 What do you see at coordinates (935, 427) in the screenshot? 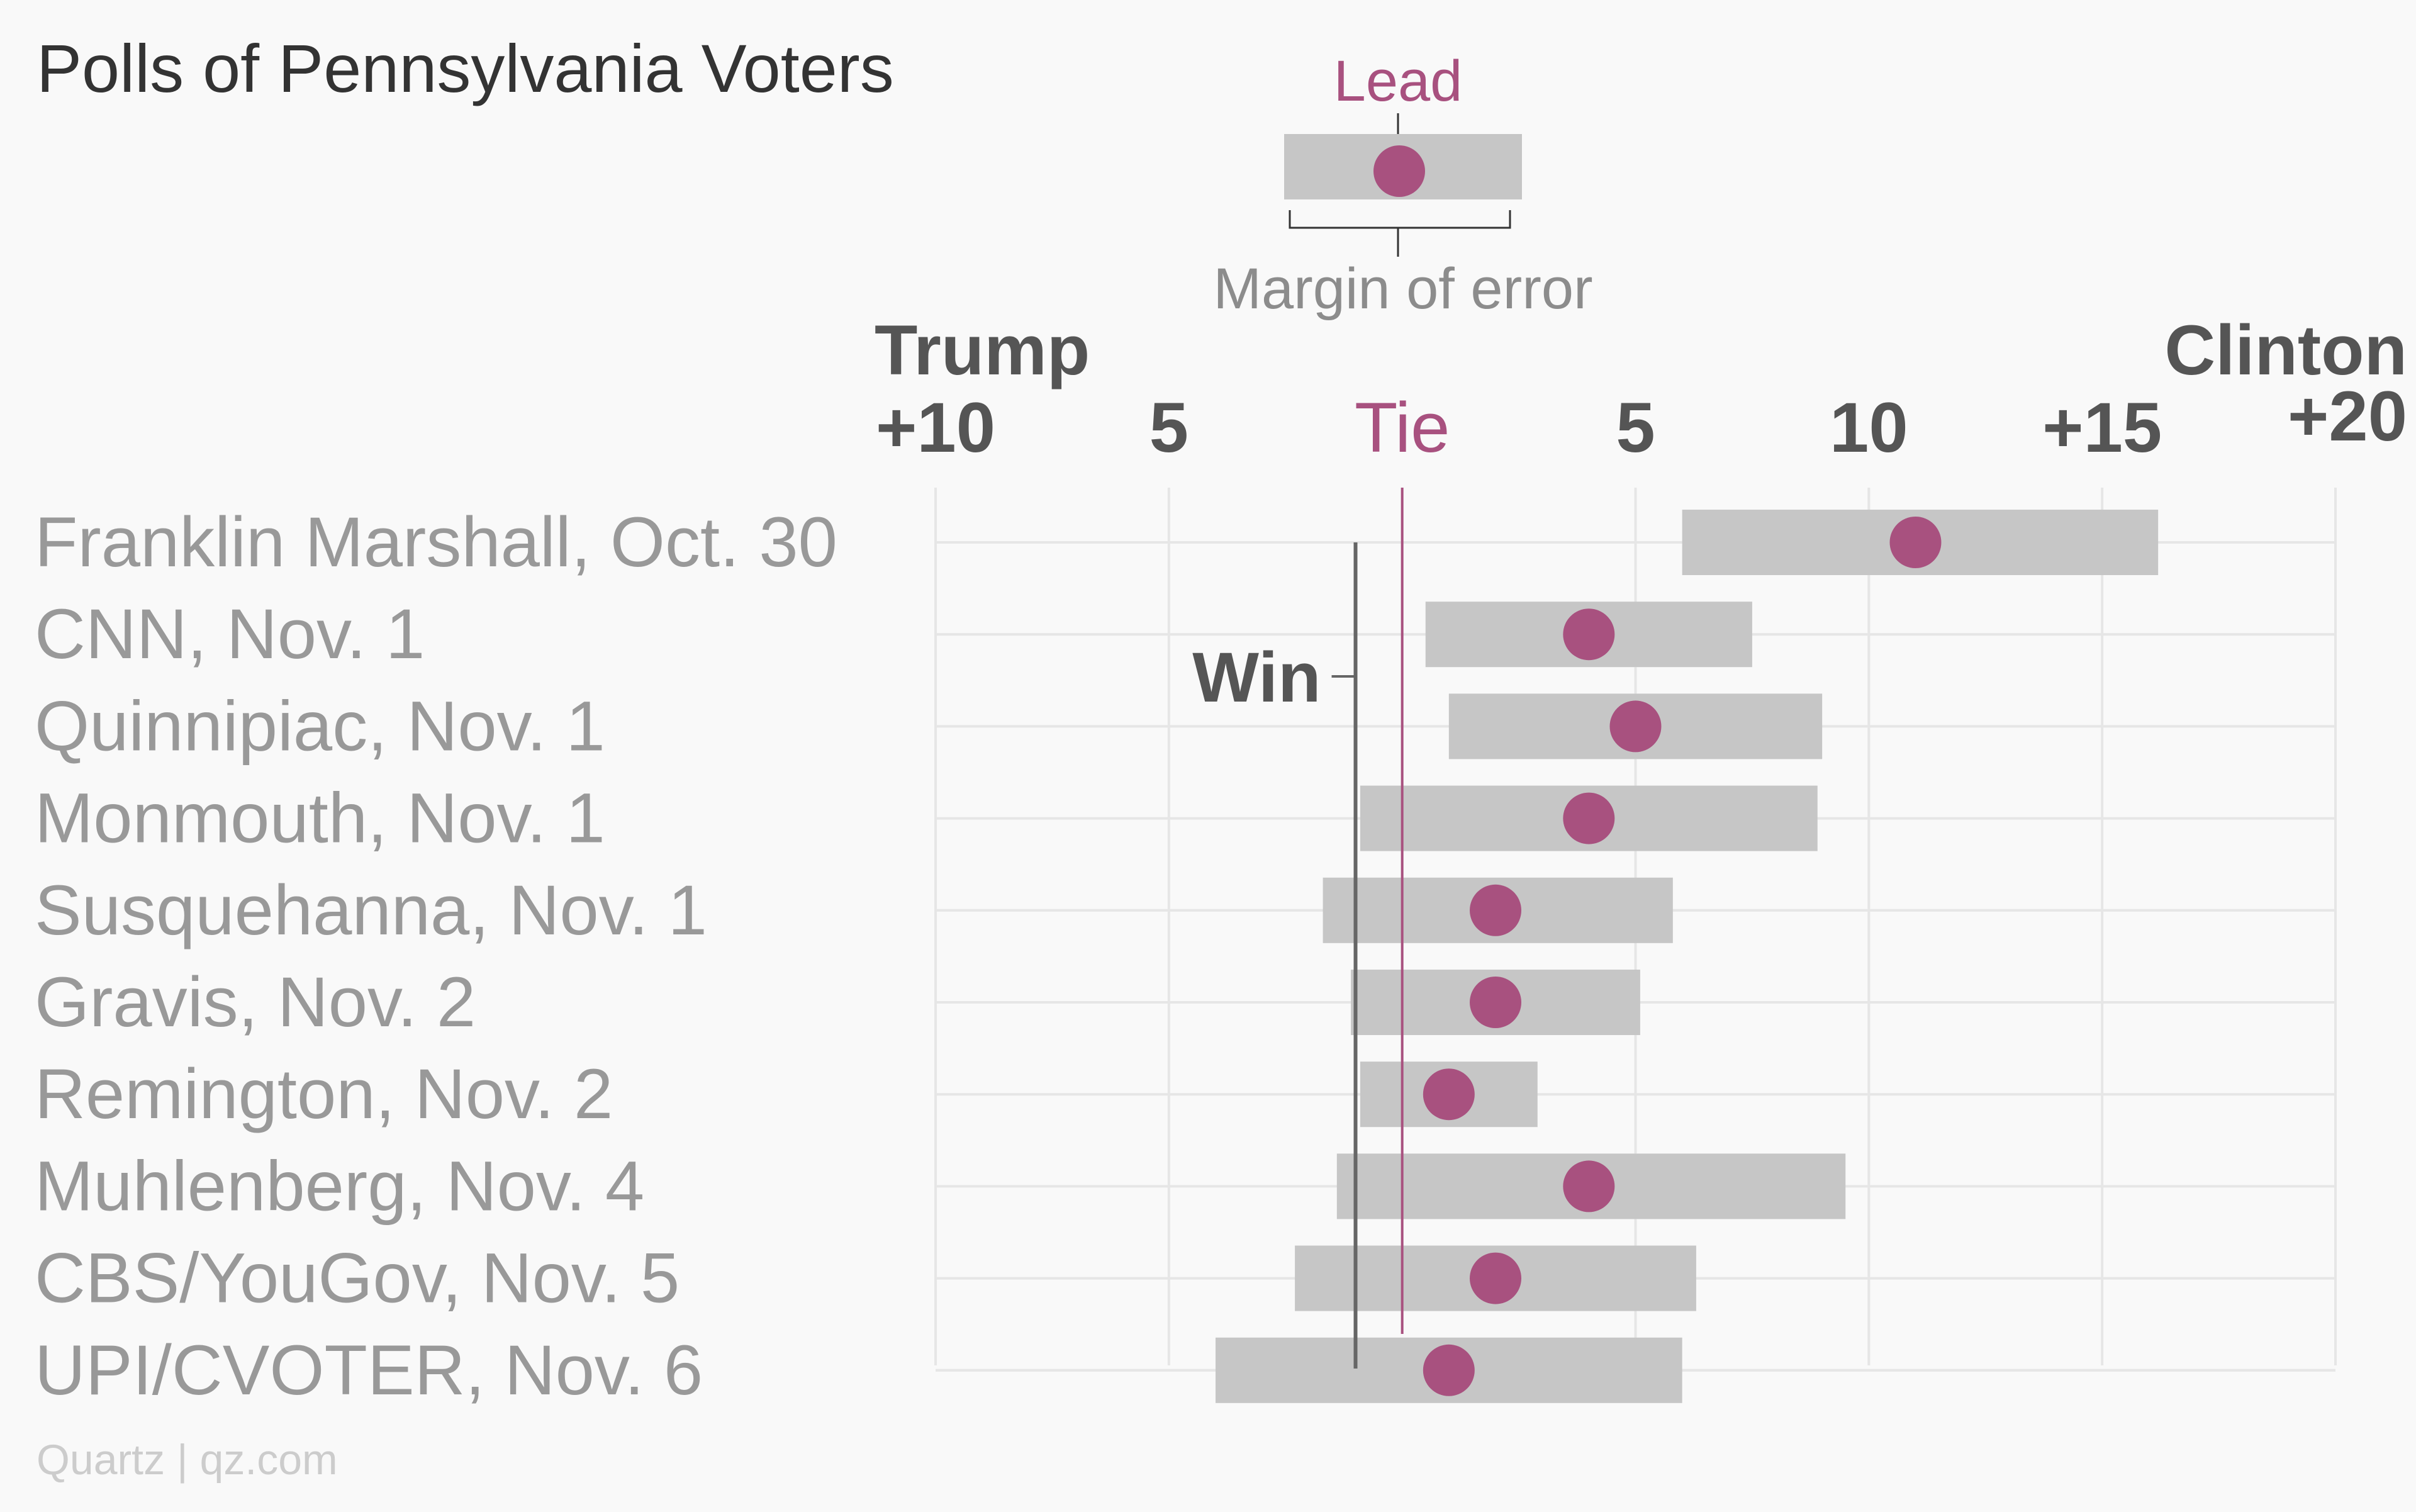
I see `x-tick-label: +10` at bounding box center [935, 427].